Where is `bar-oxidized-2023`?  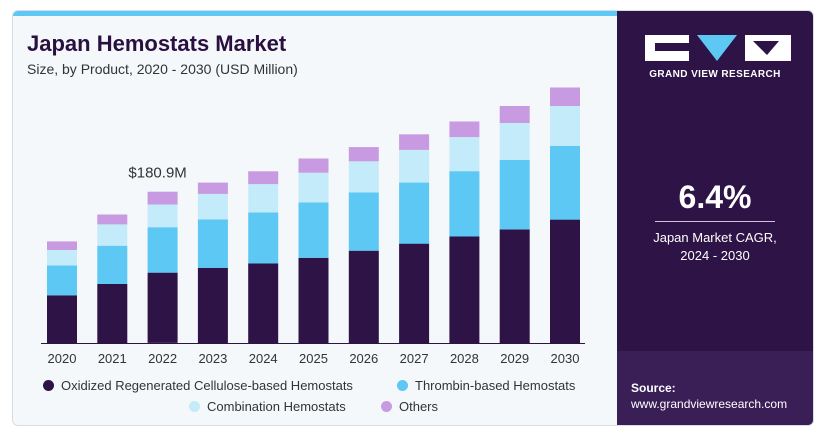
bar-oxidized-2023 is located at coordinates (212, 305).